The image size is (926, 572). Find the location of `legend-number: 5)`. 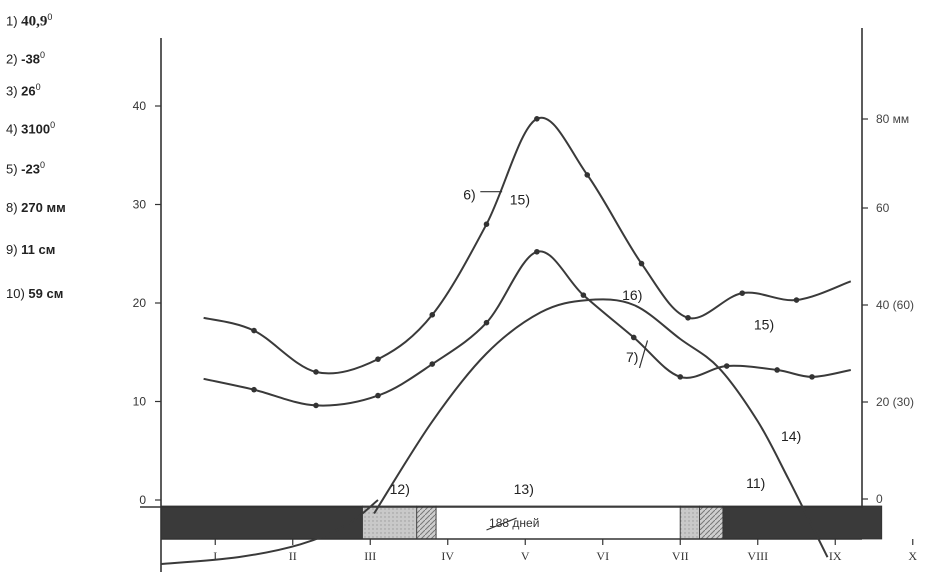

legend-number: 5) is located at coordinates (14, 169).